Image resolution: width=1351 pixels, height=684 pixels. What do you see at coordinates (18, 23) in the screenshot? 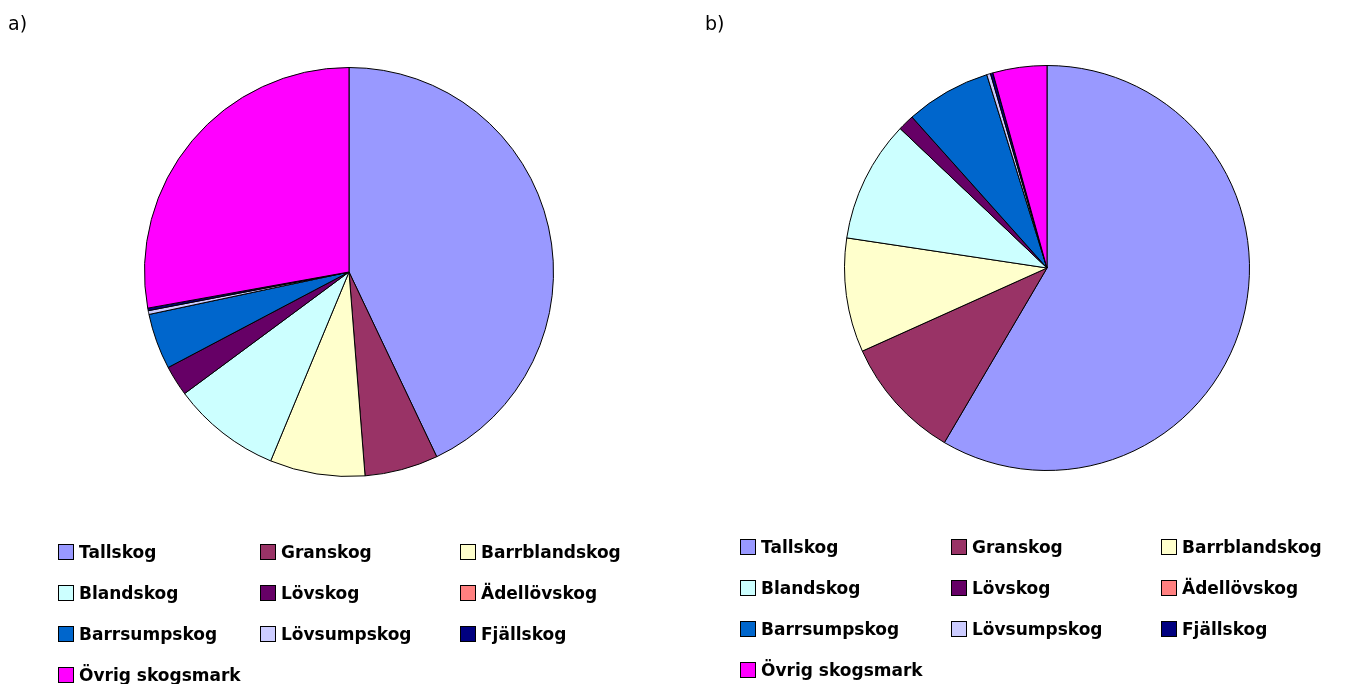
I see `chart-title: a)` at bounding box center [18, 23].